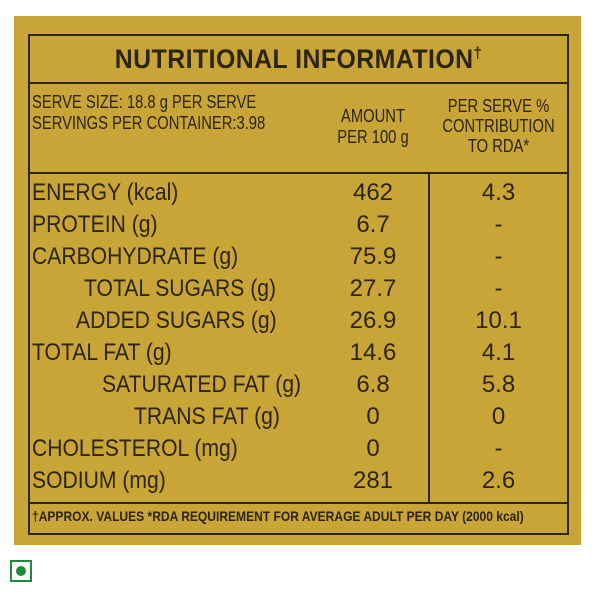 Image resolution: width=600 pixels, height=601 pixels. I want to click on rda-header-line3: TO RDA*, so click(498, 146).